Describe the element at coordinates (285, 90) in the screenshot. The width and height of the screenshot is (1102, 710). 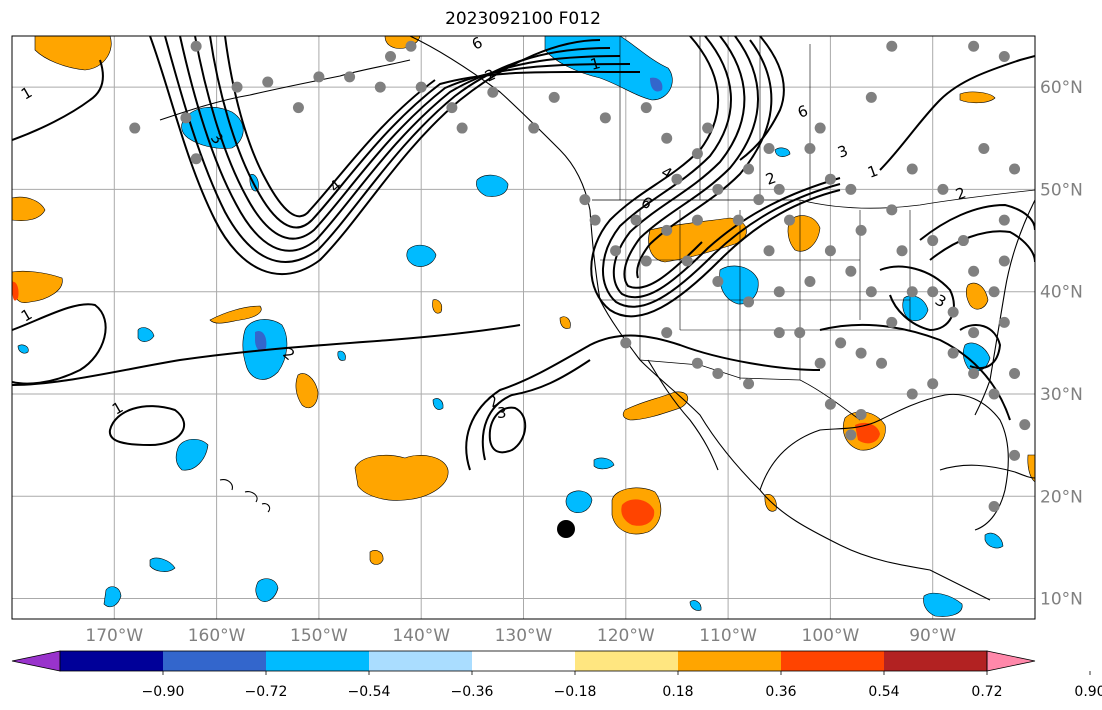
I see `coastline-alaska` at that location.